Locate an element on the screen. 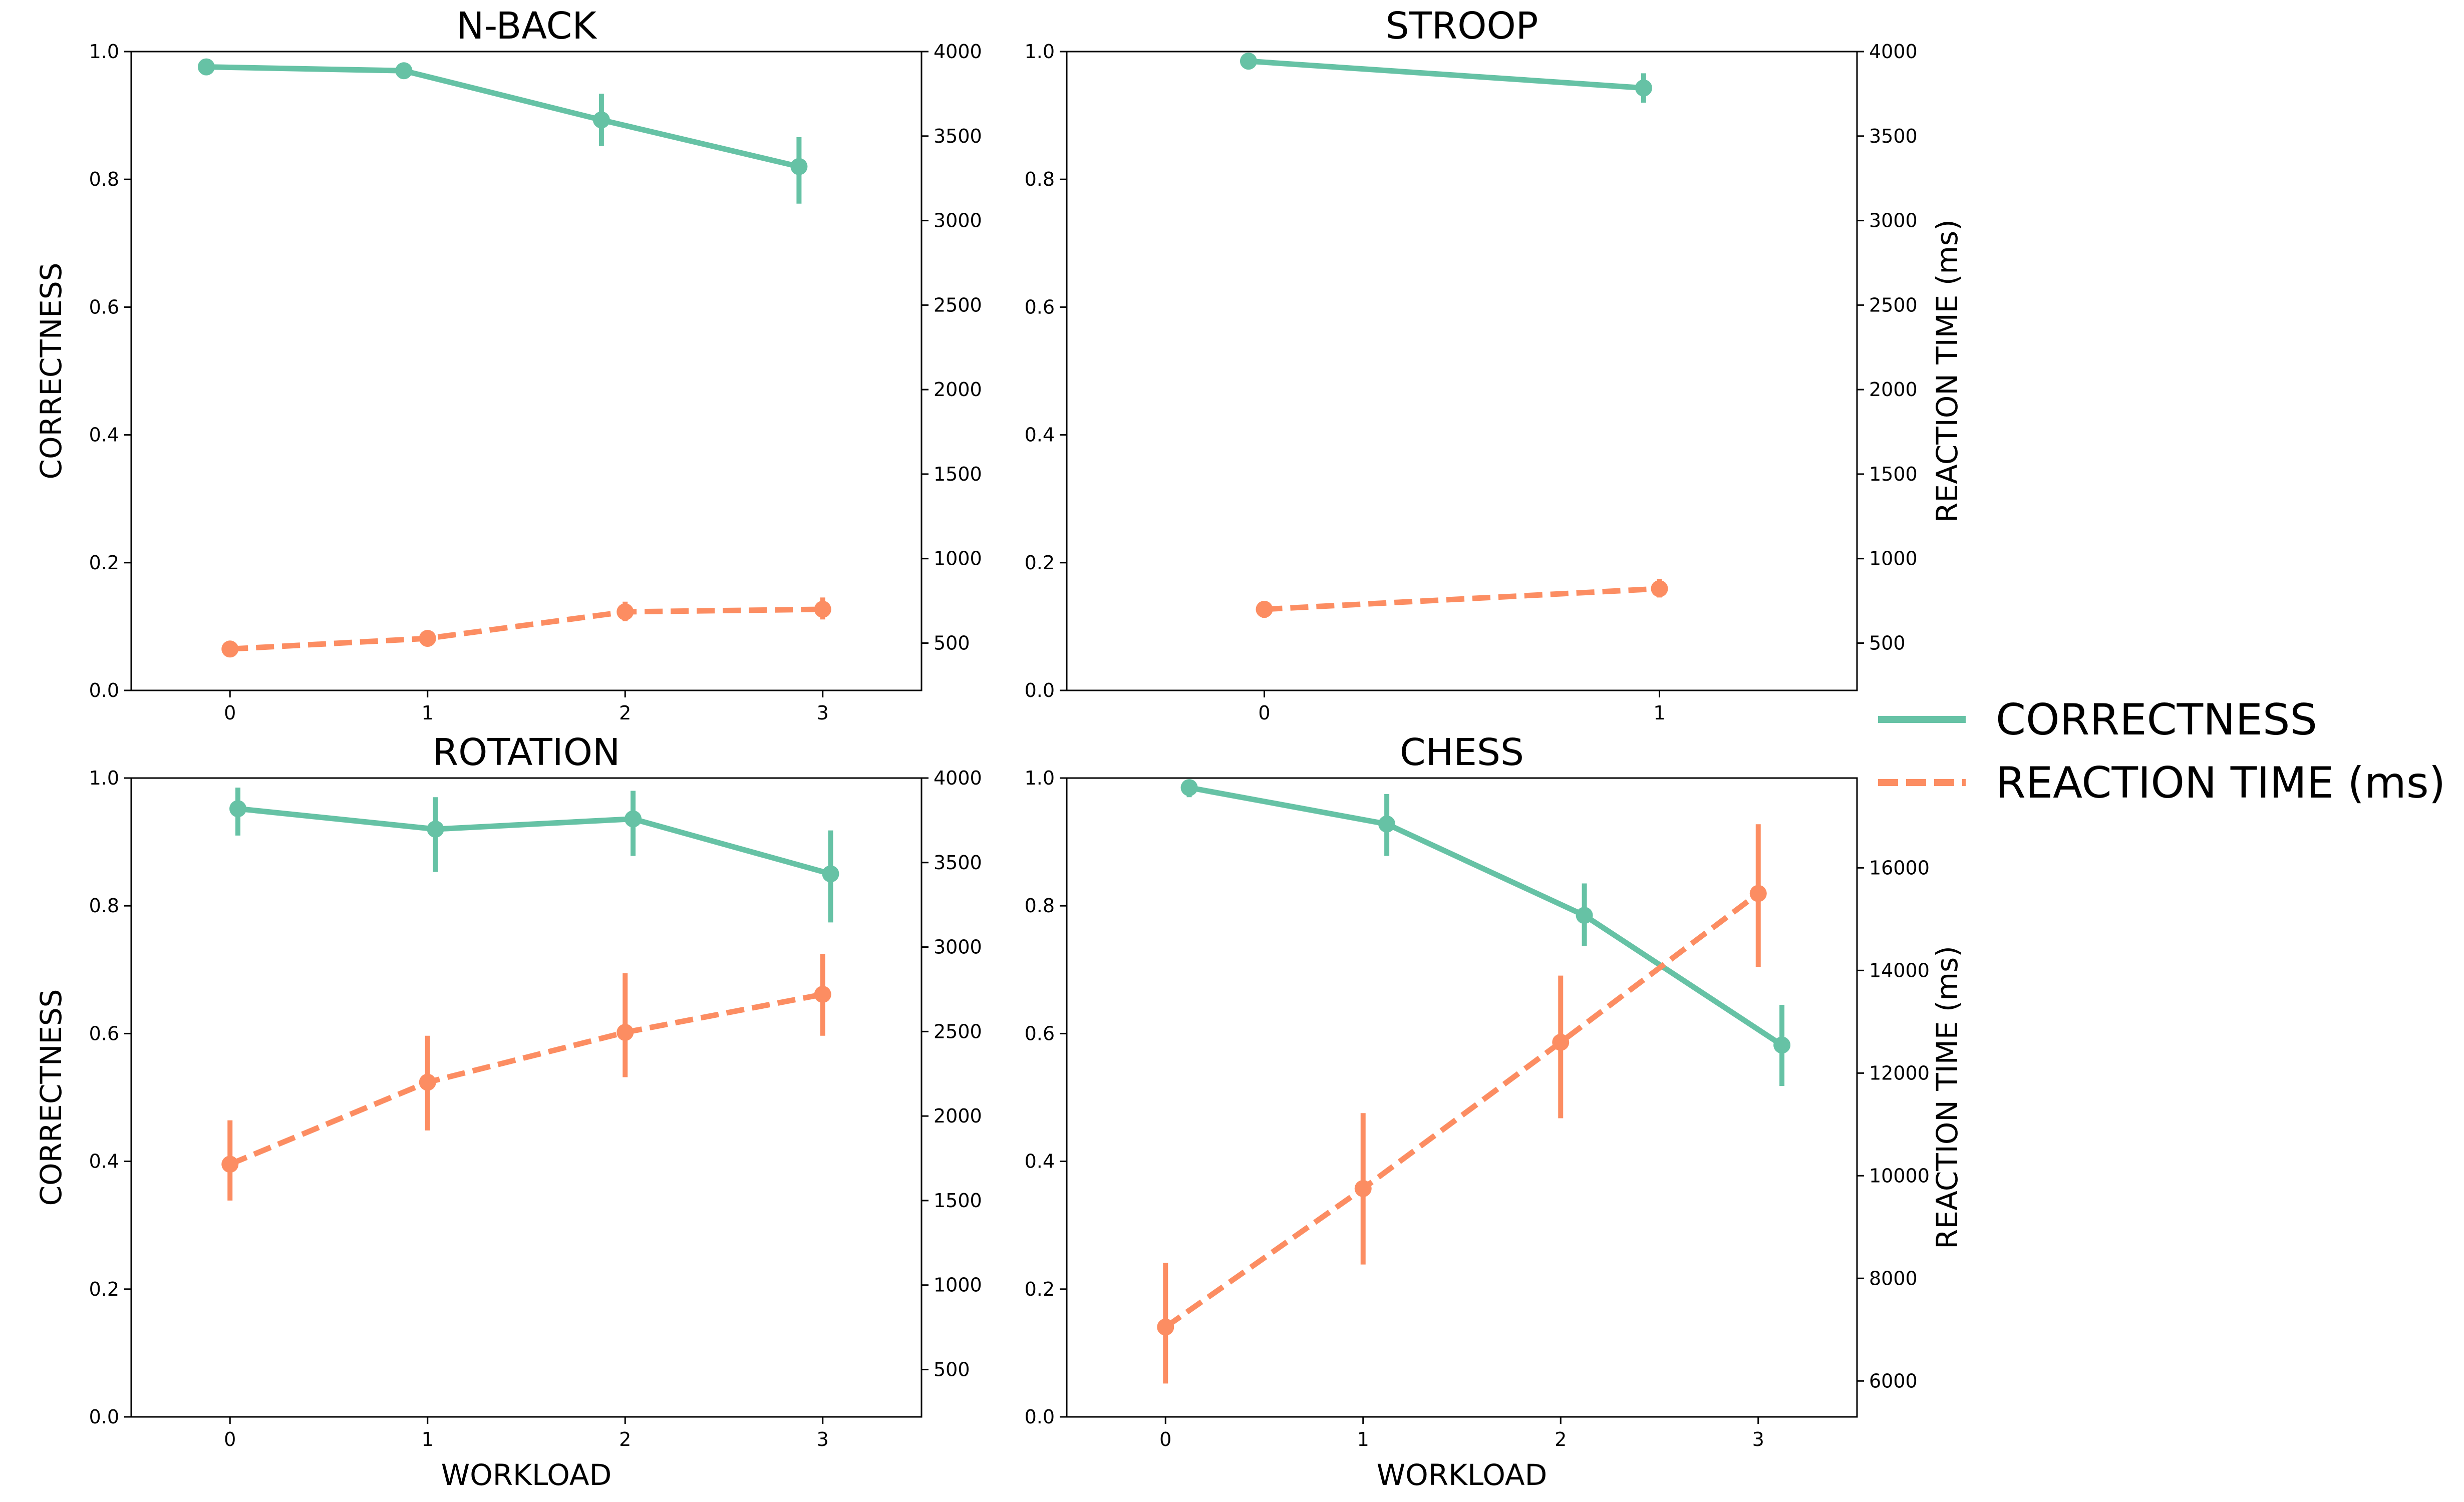 This screenshot has width=2464, height=1502. y2-tick-label: 12000 is located at coordinates (1899, 1073).